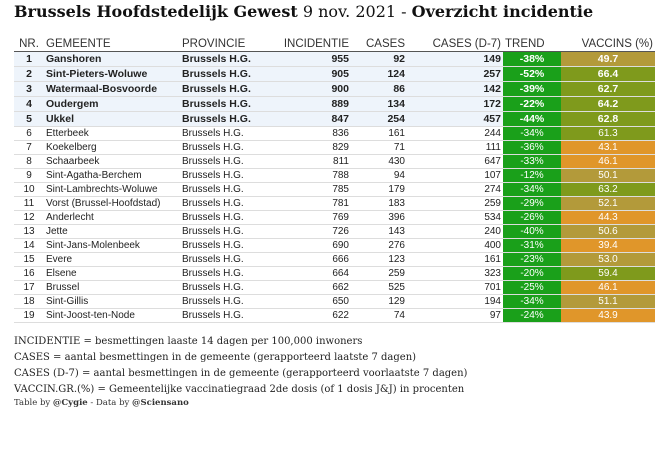 The height and width of the screenshot is (450, 670). What do you see at coordinates (608, 217) in the screenshot?
I see `cell-vaccins: 44.3` at bounding box center [608, 217].